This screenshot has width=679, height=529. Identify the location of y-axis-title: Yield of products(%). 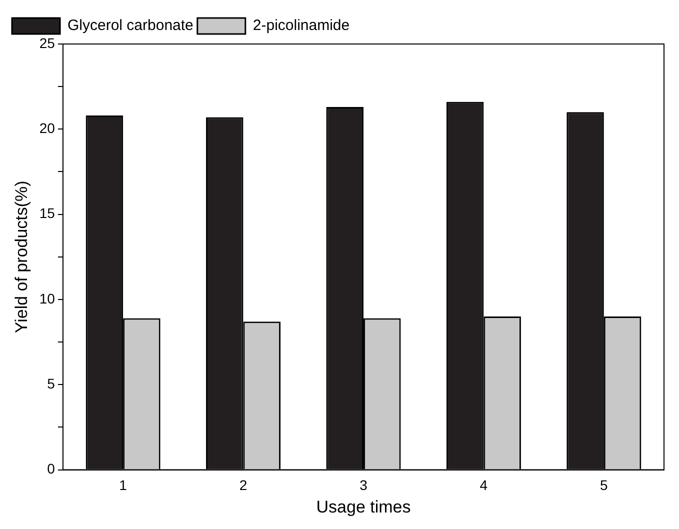
(21, 257).